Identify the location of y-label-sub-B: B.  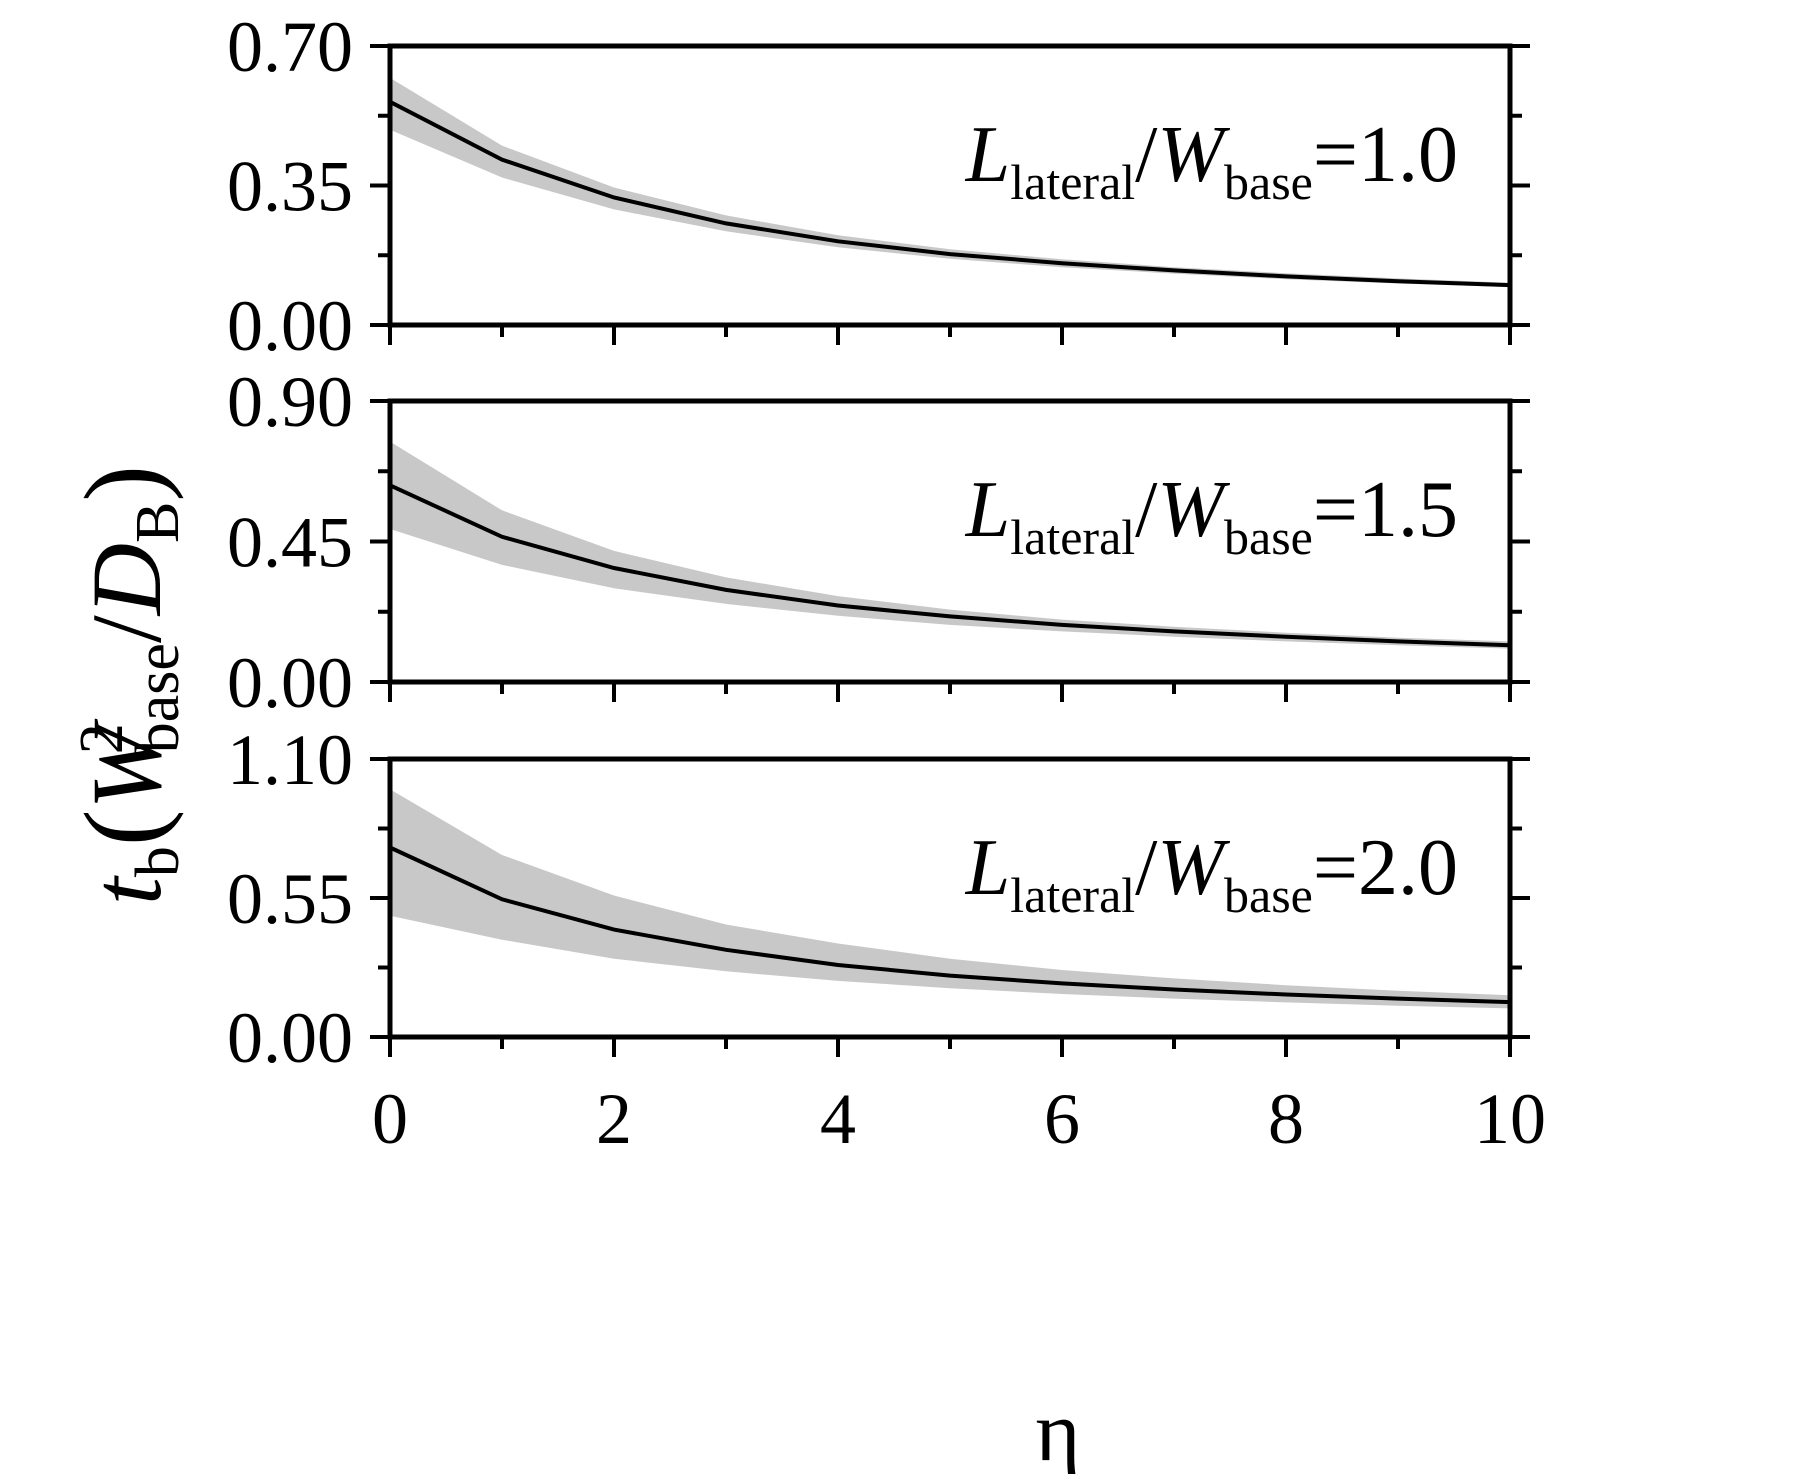
(158, 522).